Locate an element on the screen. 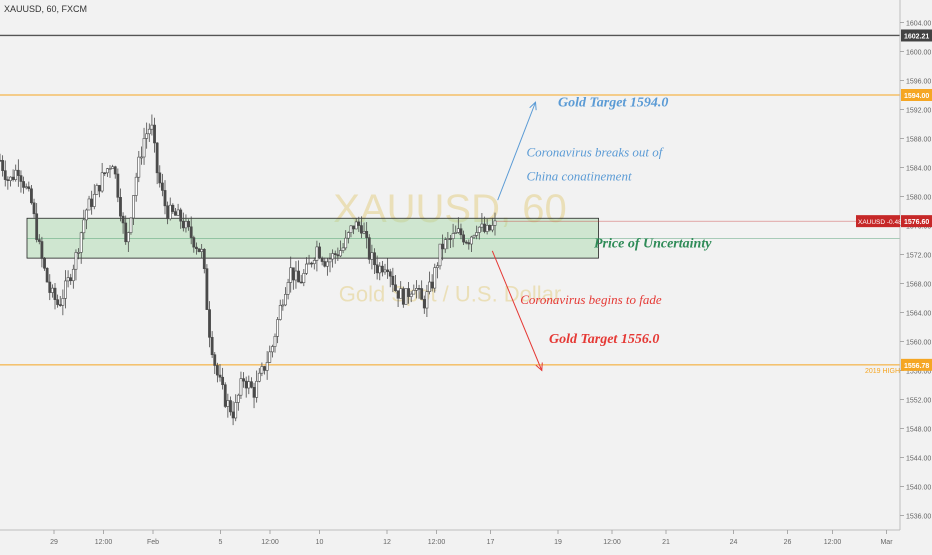 This screenshot has width=932, height=555. annotation-price-uncertainty: Price of Uncertainty is located at coordinates (653, 243).